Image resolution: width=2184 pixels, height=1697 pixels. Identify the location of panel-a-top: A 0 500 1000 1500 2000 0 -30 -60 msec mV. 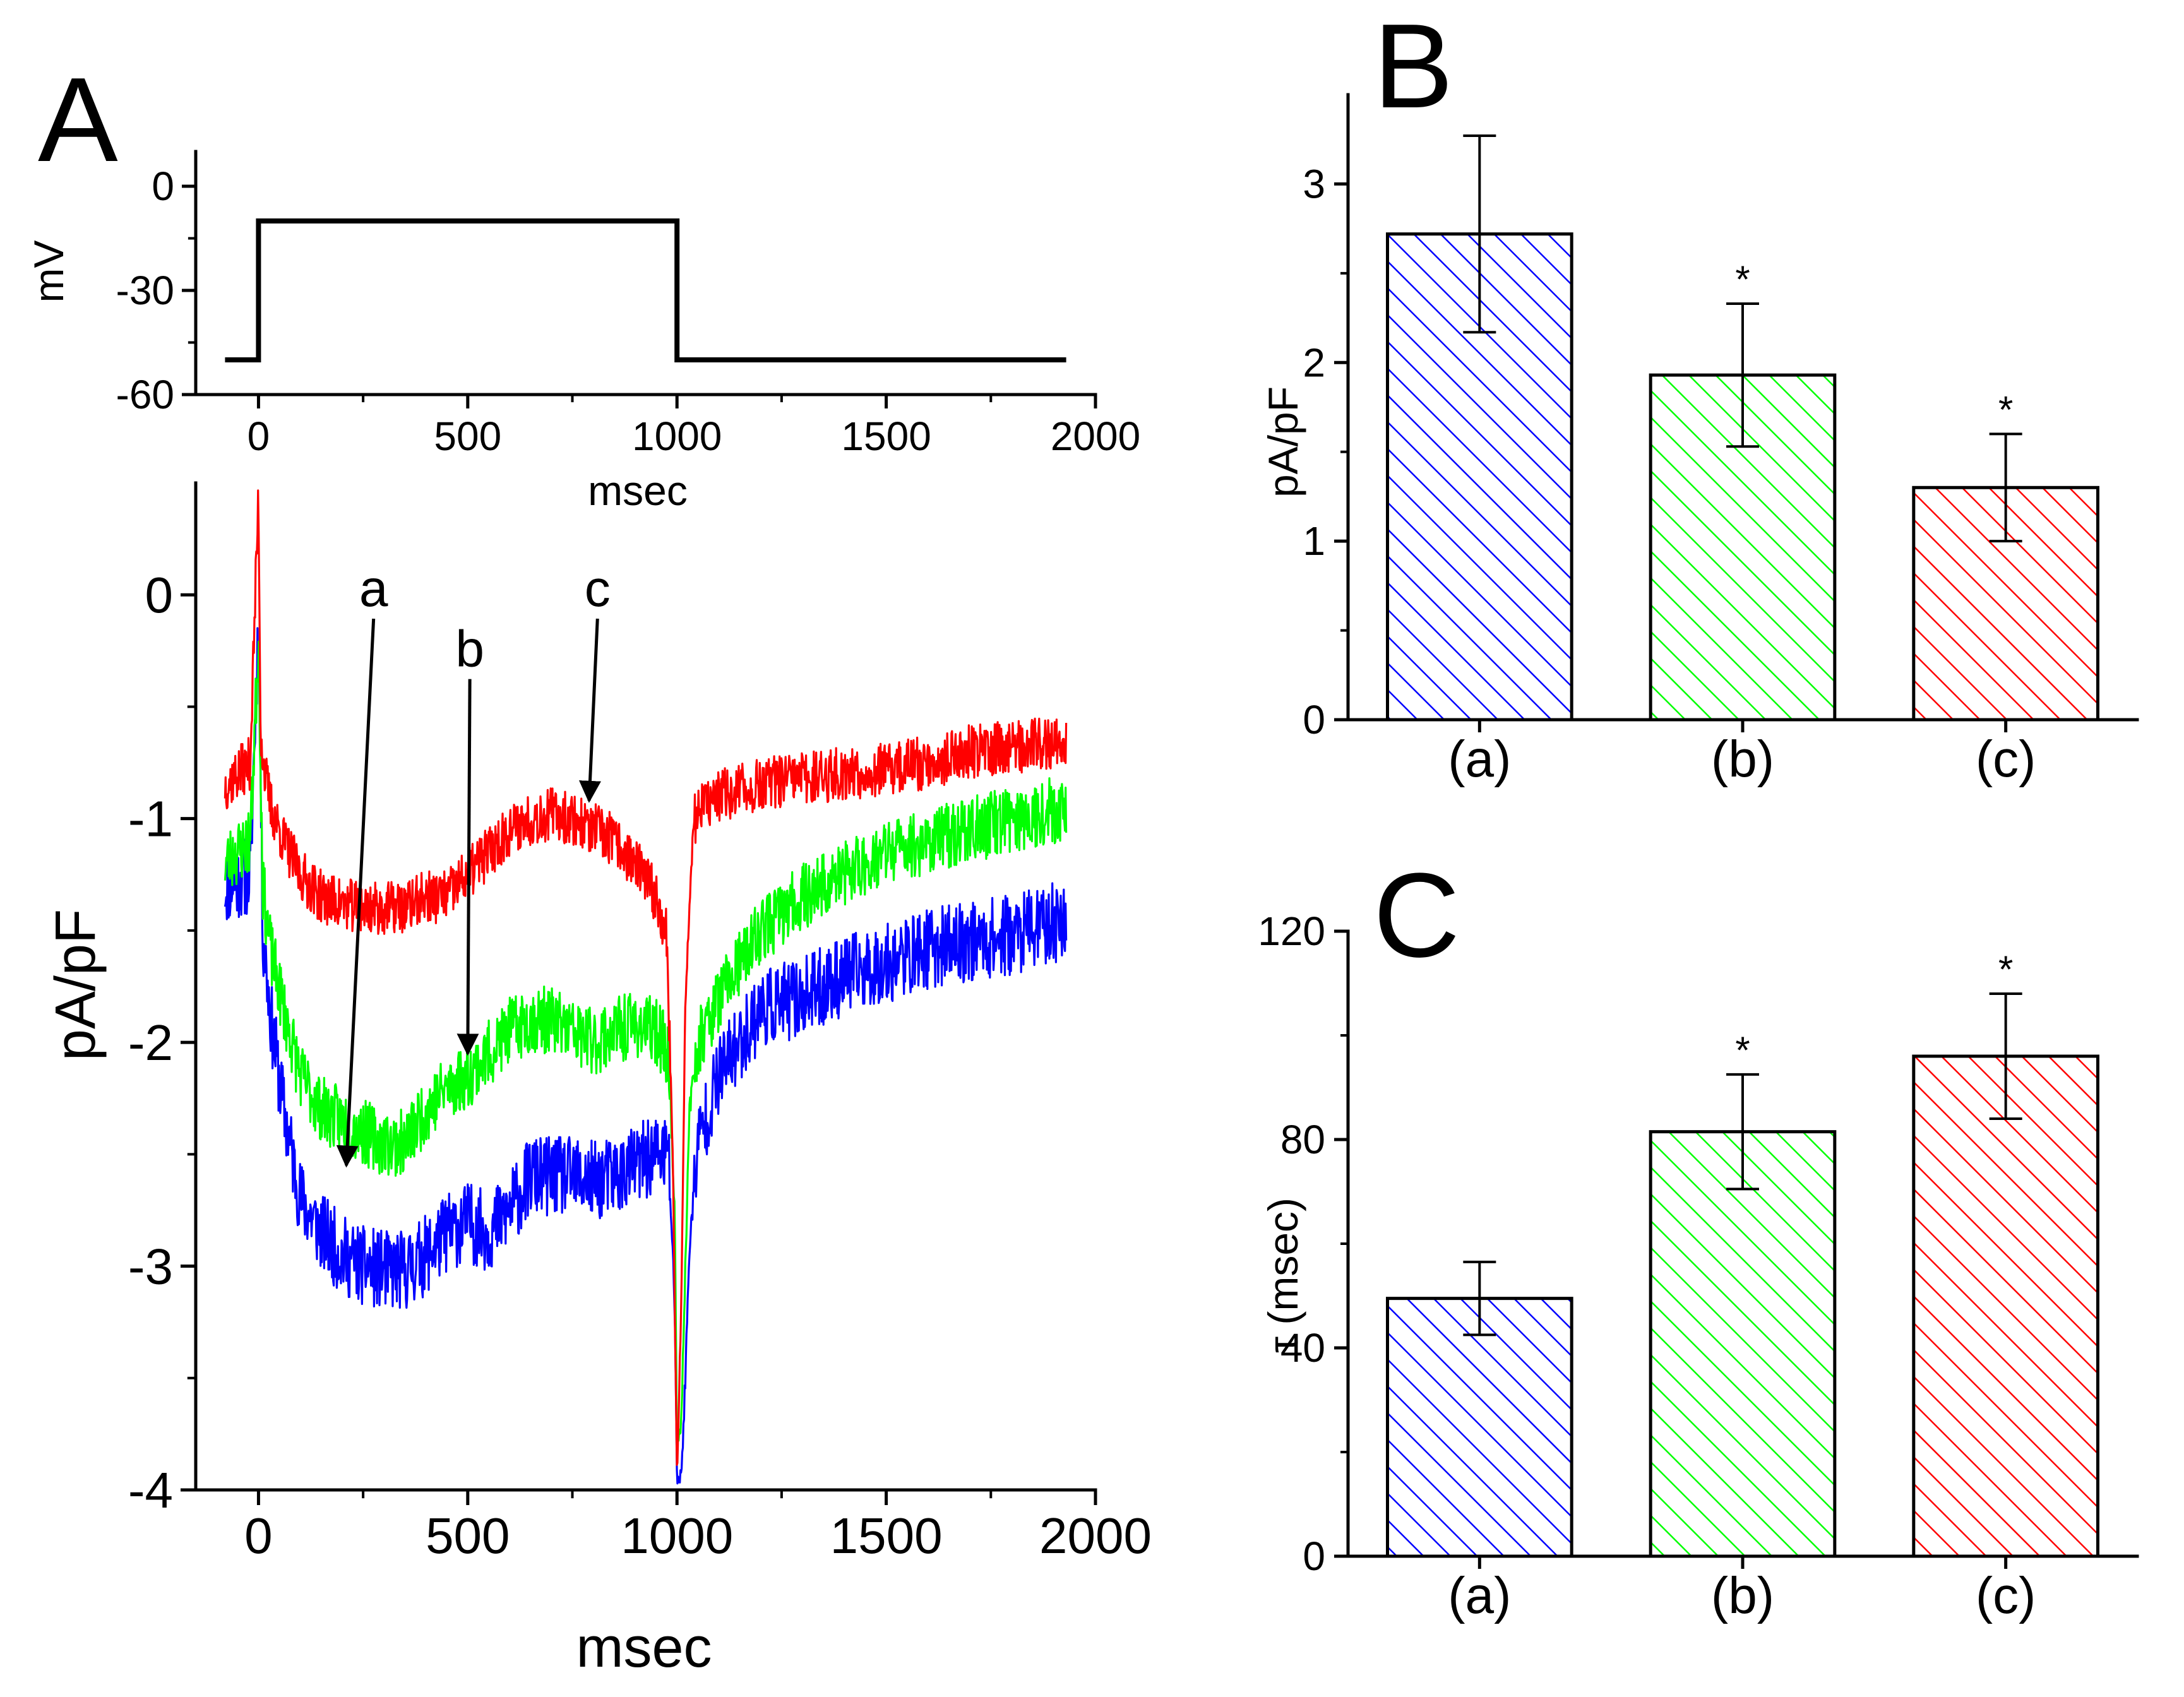
(582, 283).